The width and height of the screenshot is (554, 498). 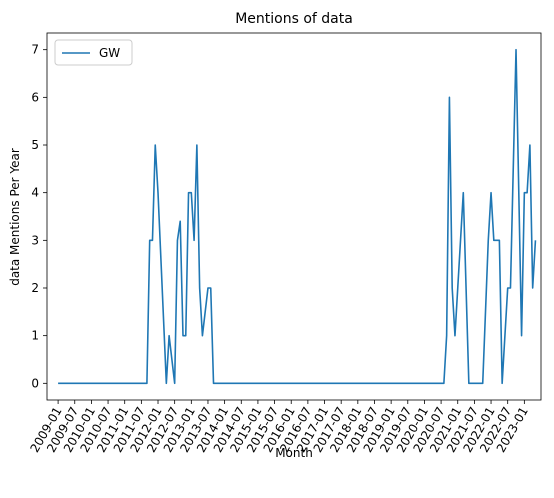 What do you see at coordinates (109, 53) in the screenshot?
I see `legend-label: GW` at bounding box center [109, 53].